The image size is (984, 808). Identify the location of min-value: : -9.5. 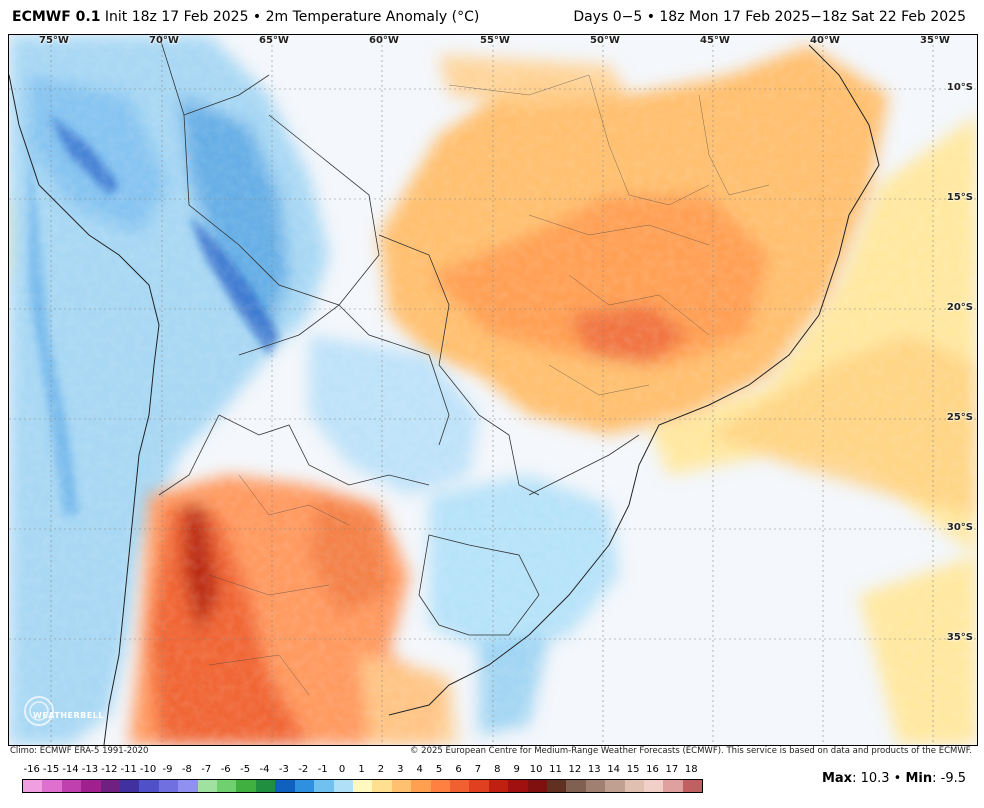
(949, 778).